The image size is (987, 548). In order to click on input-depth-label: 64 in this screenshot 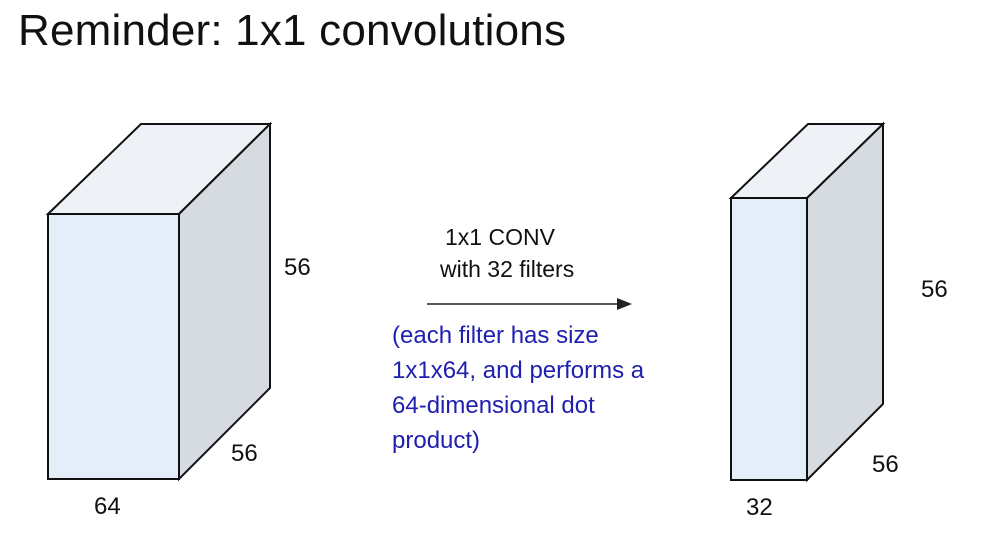, I will do `click(107, 506)`.